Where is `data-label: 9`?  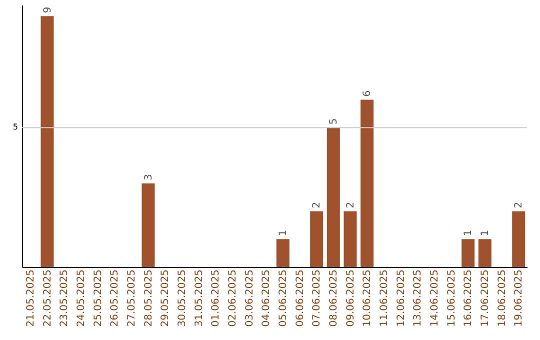
data-label: 9 is located at coordinates (48, 10).